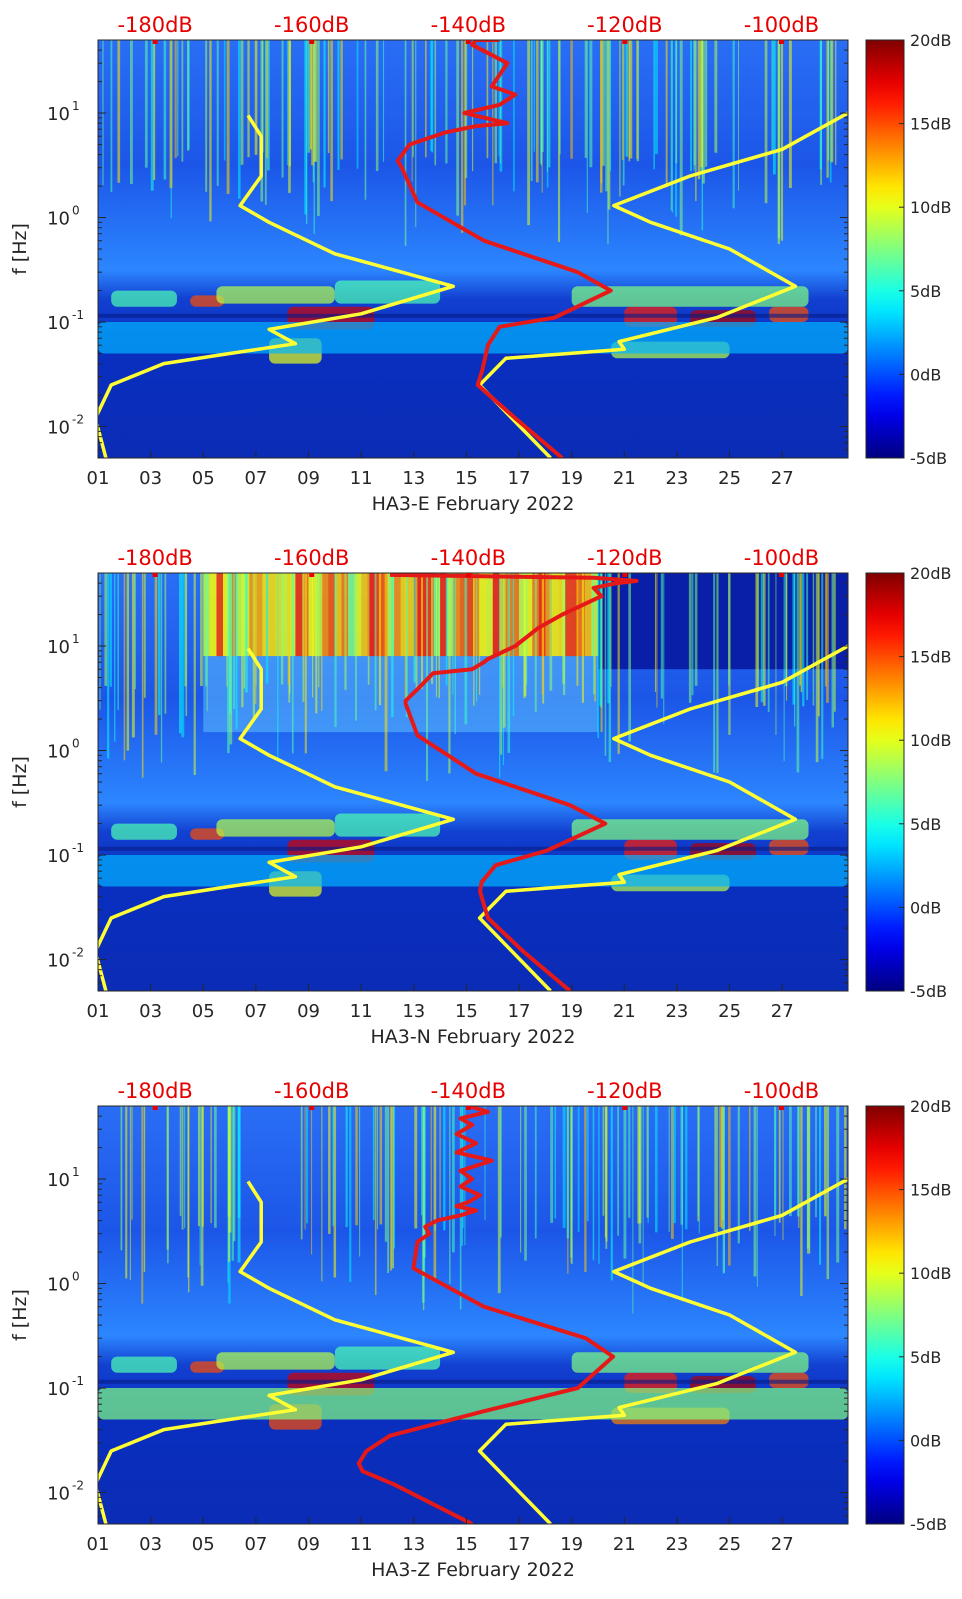 The width and height of the screenshot is (962, 1599). What do you see at coordinates (473, 1570) in the screenshot?
I see `x-axis-label: HA3-Z February 2022` at bounding box center [473, 1570].